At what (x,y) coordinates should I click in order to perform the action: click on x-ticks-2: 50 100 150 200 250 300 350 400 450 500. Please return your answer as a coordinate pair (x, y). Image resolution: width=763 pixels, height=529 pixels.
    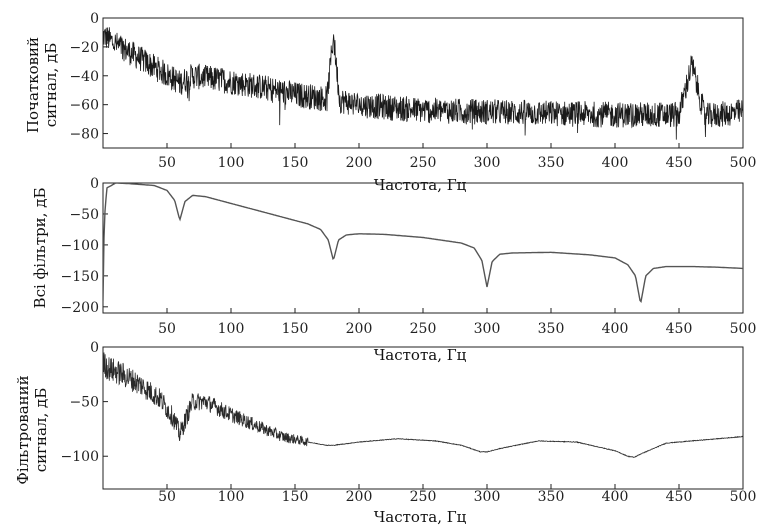
    Looking at the image, I should click on (457, 322).